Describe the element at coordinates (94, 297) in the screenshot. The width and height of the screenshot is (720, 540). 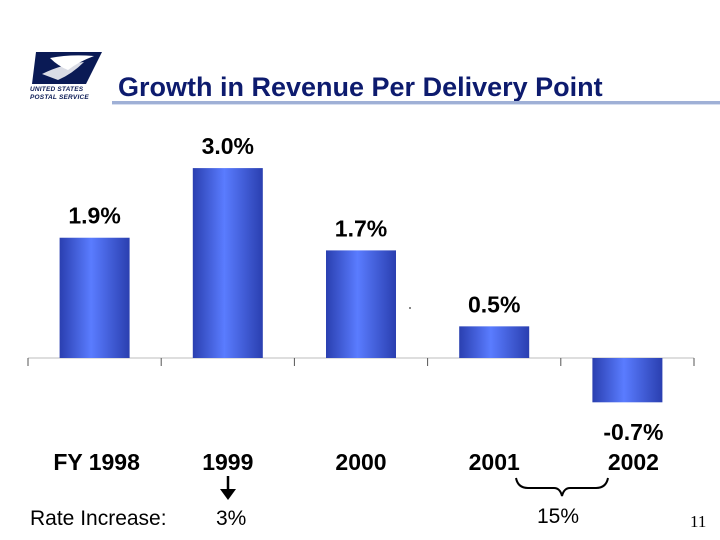
I see `bar-fy-1998` at that location.